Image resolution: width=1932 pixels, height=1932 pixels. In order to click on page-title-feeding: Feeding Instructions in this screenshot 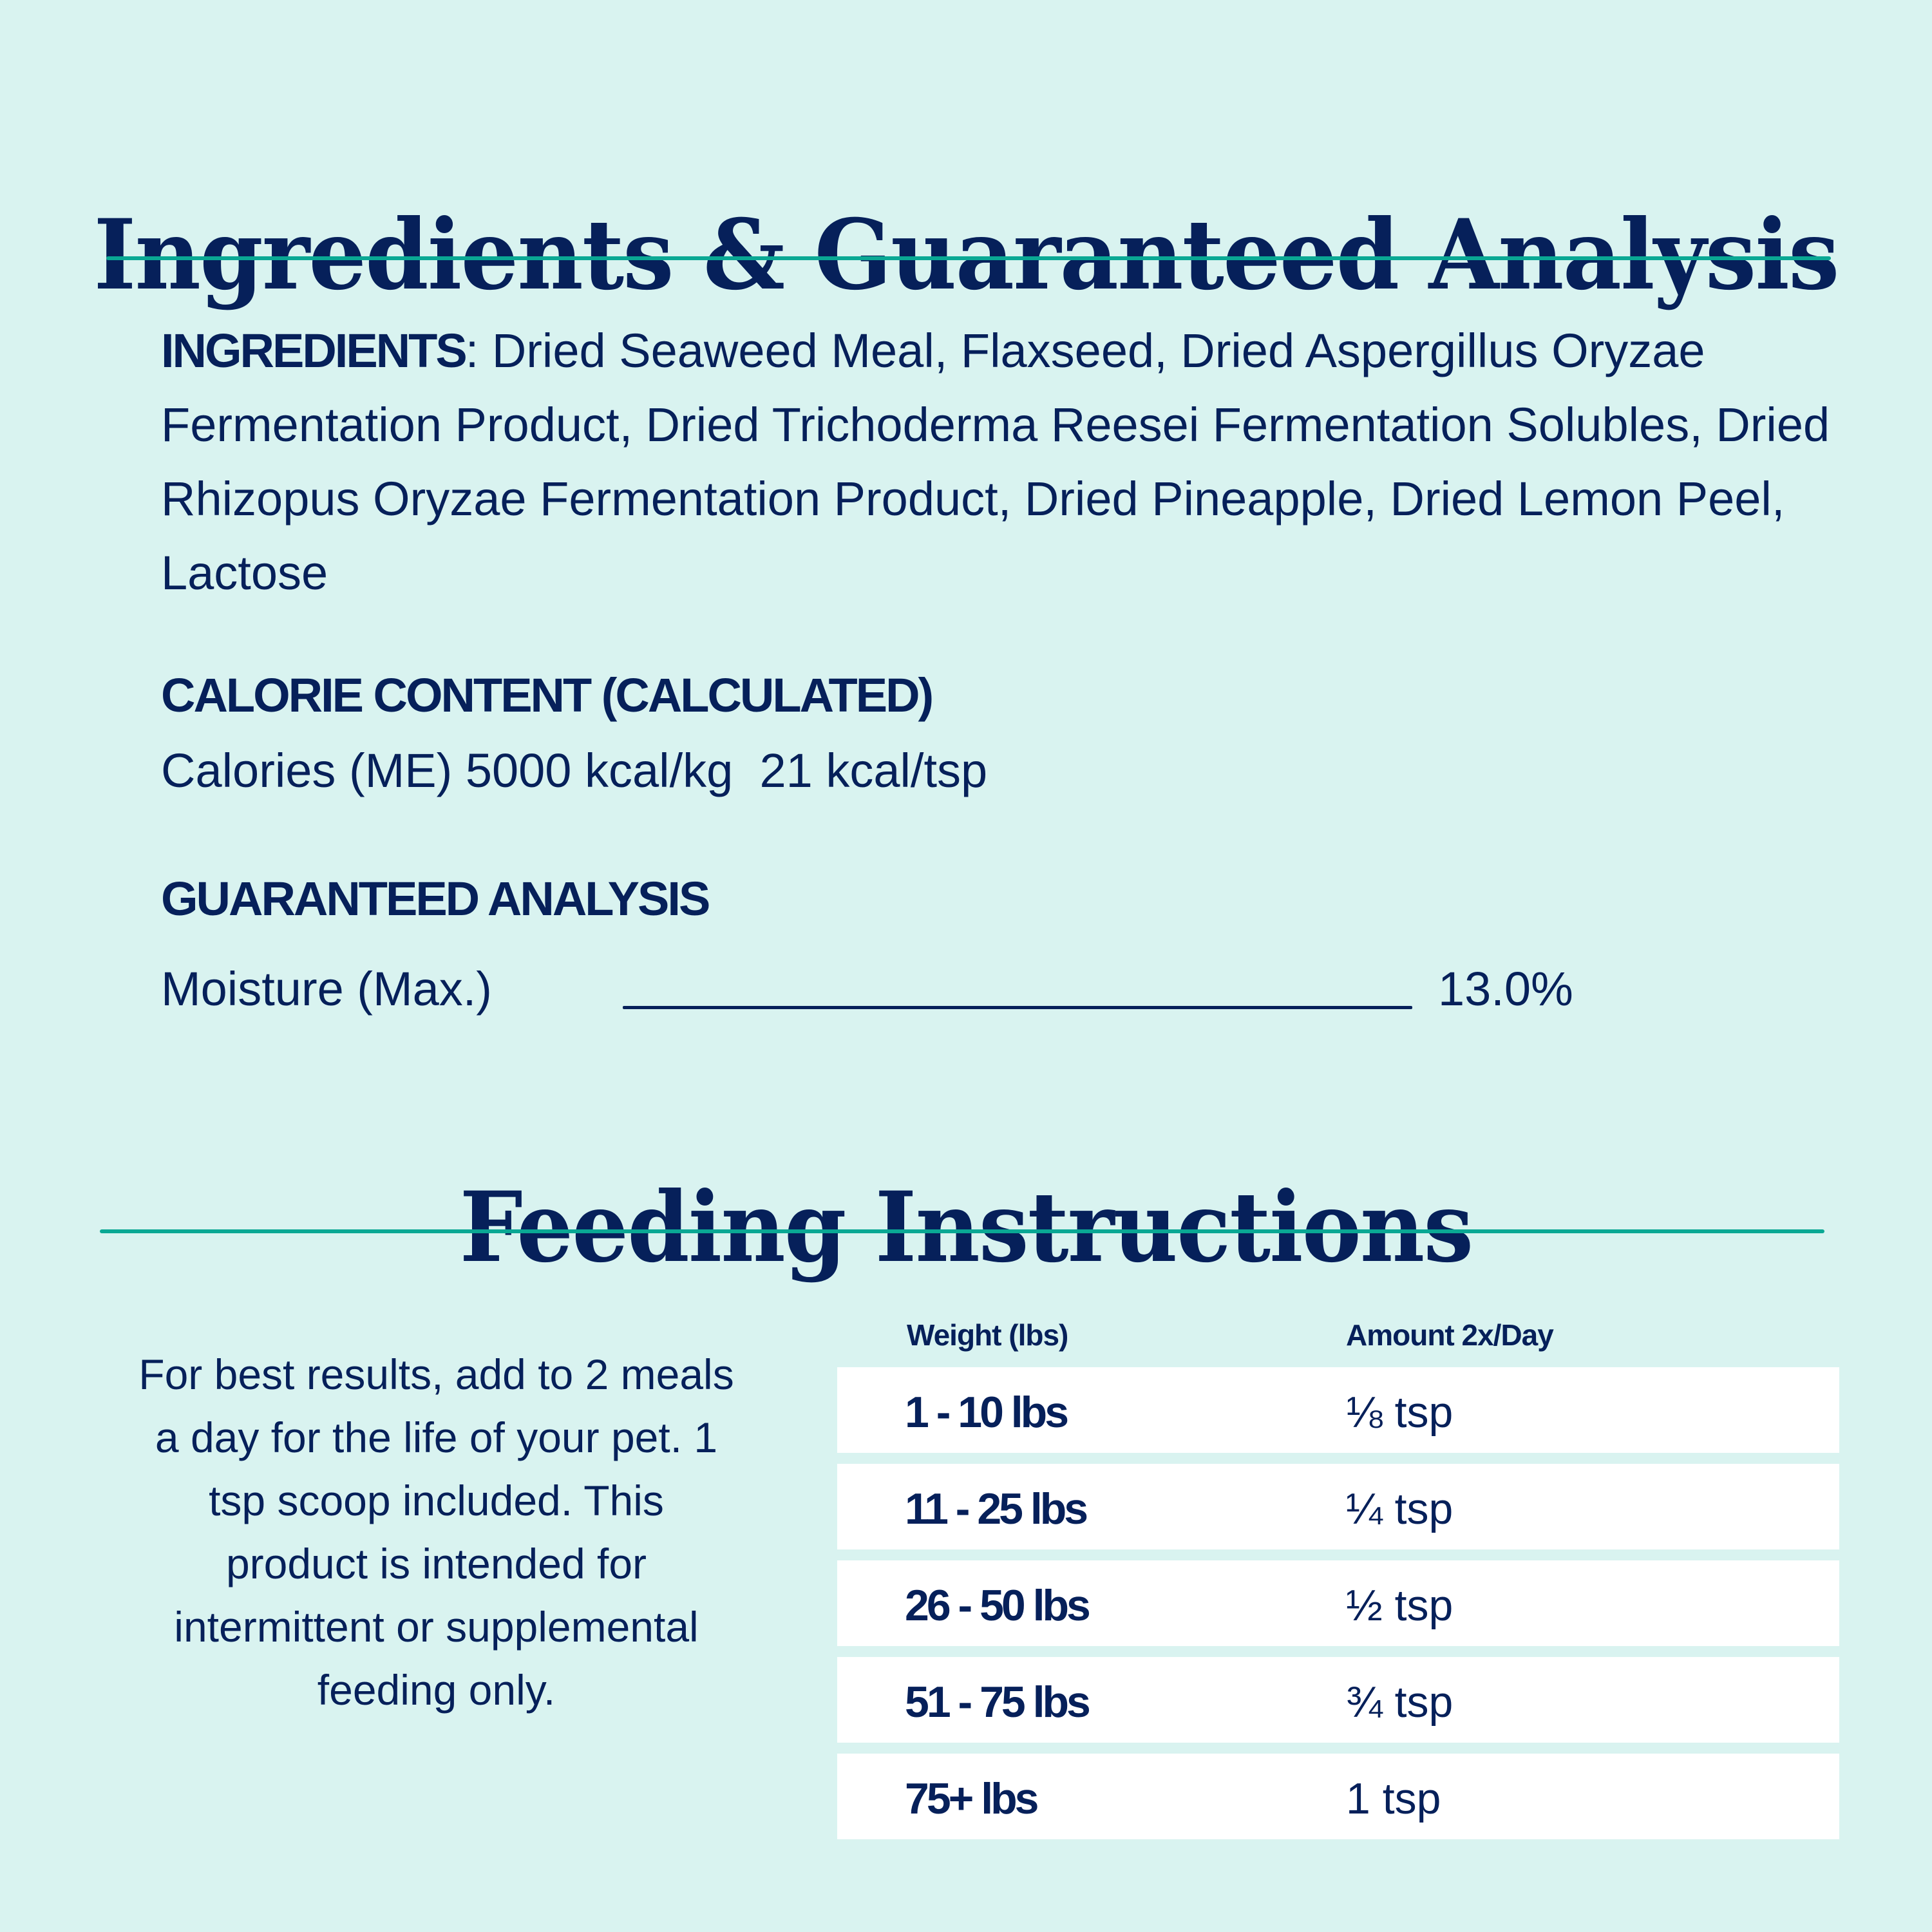, I will do `click(966, 1227)`.